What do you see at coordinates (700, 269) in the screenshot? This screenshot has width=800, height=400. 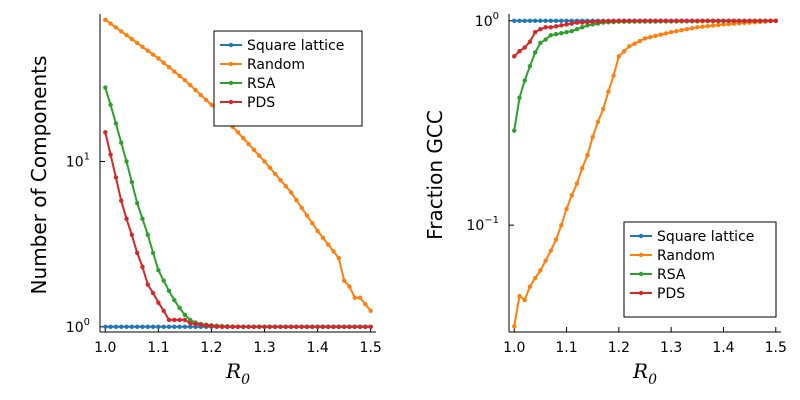 I see `legend-box` at bounding box center [700, 269].